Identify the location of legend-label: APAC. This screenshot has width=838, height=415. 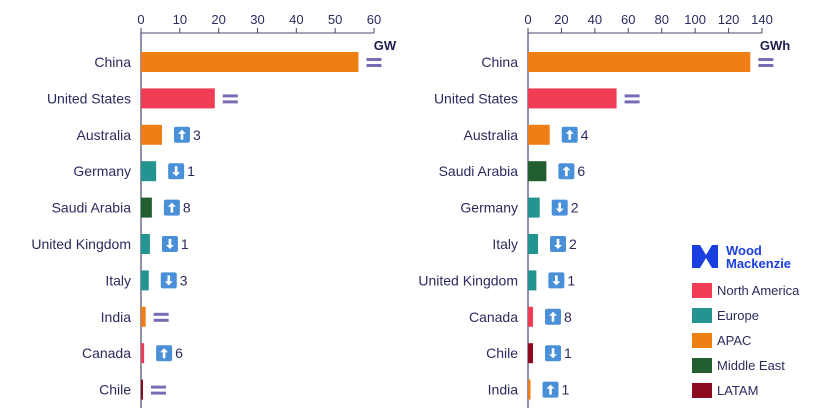
(734, 340).